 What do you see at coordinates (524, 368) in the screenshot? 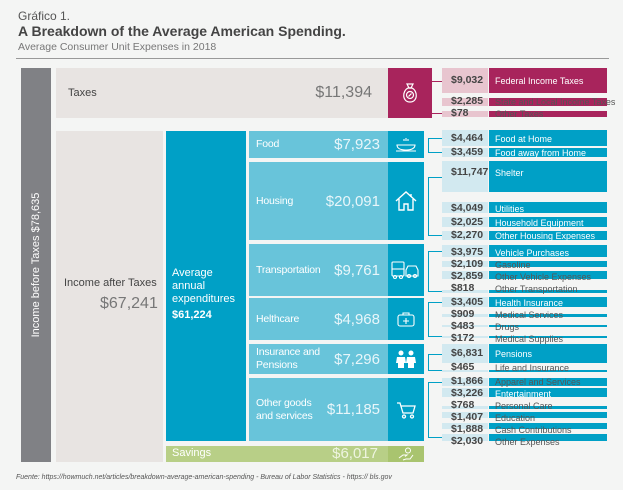
I see `detail-text: $465 Life and Insurance` at bounding box center [524, 368].